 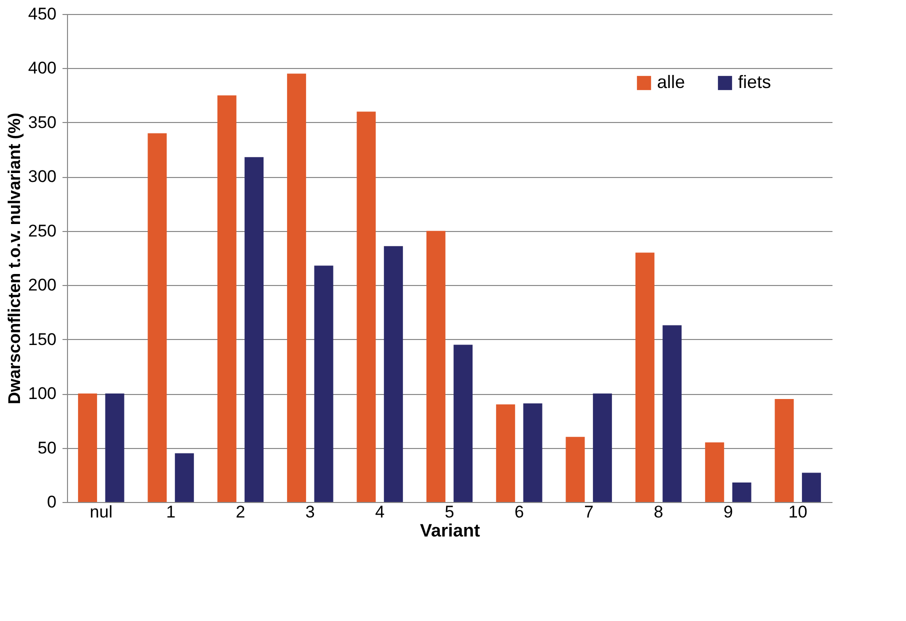 I want to click on y-tick-label: 450, so click(x=42, y=14).